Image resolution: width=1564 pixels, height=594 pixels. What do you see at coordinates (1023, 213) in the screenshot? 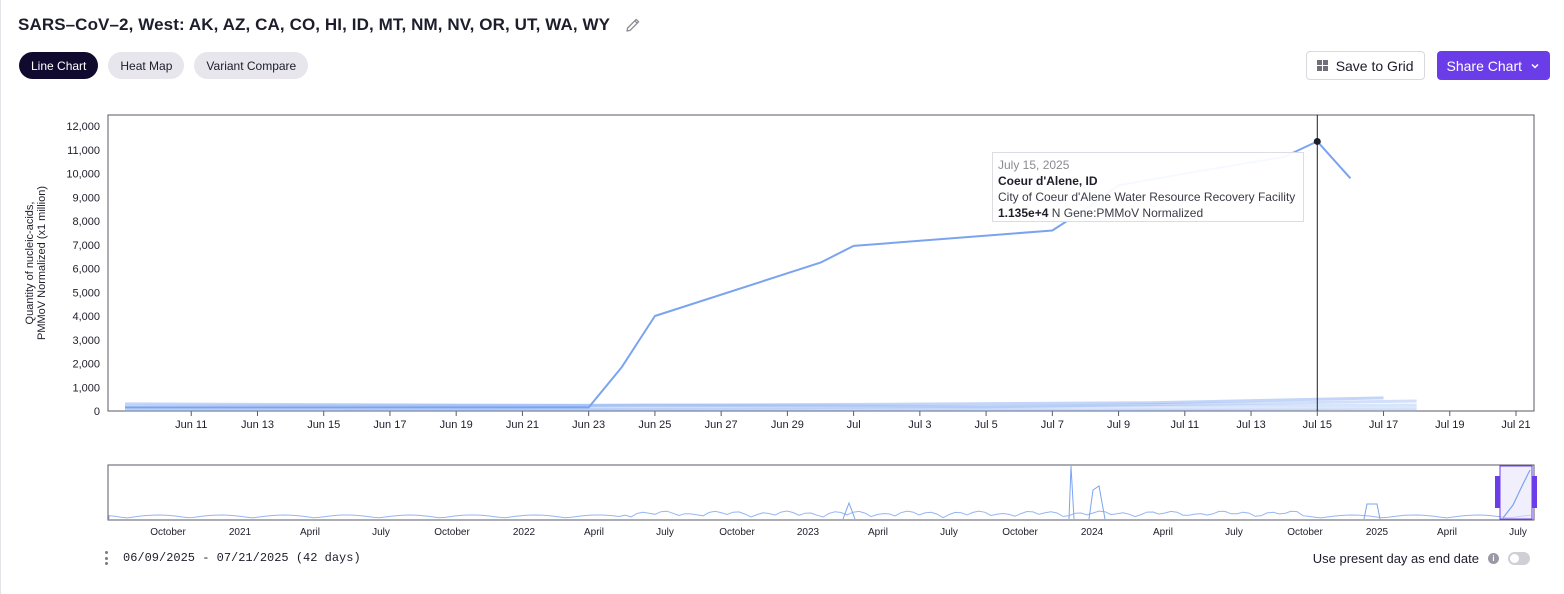
I see `tooltip-value: 1.135e+4` at bounding box center [1023, 213].